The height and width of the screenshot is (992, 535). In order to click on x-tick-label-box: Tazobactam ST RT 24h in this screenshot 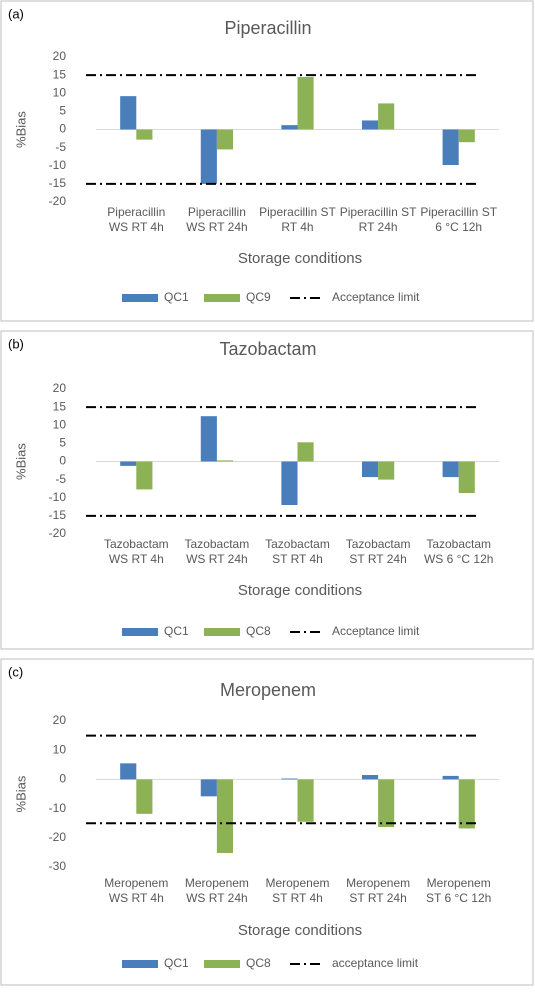, I will do `click(378, 551)`.